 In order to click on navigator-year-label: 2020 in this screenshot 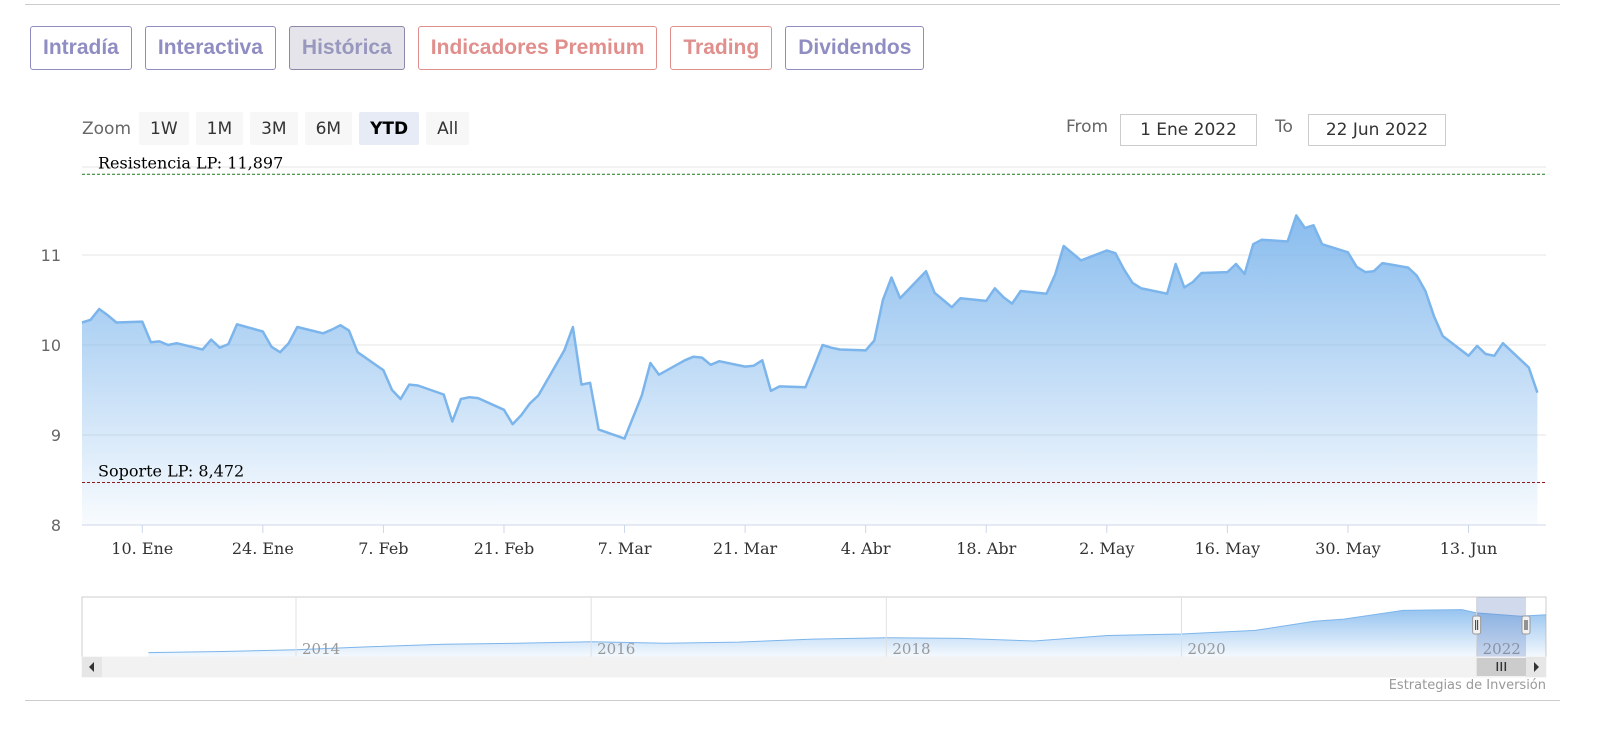, I will do `click(1206, 649)`.